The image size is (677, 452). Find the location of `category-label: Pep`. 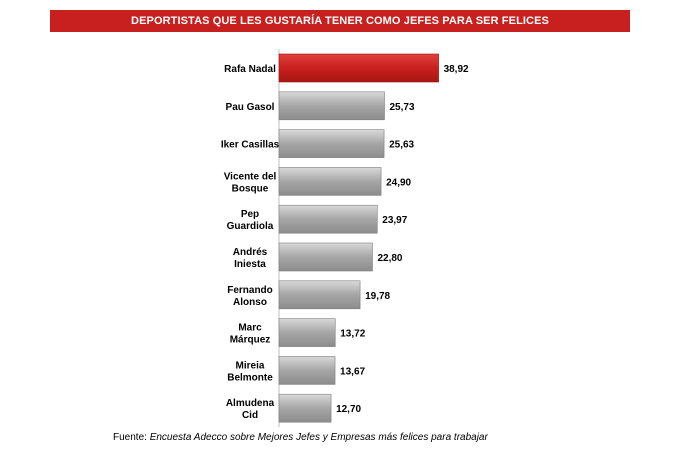

category-label: Pep is located at coordinates (250, 214).